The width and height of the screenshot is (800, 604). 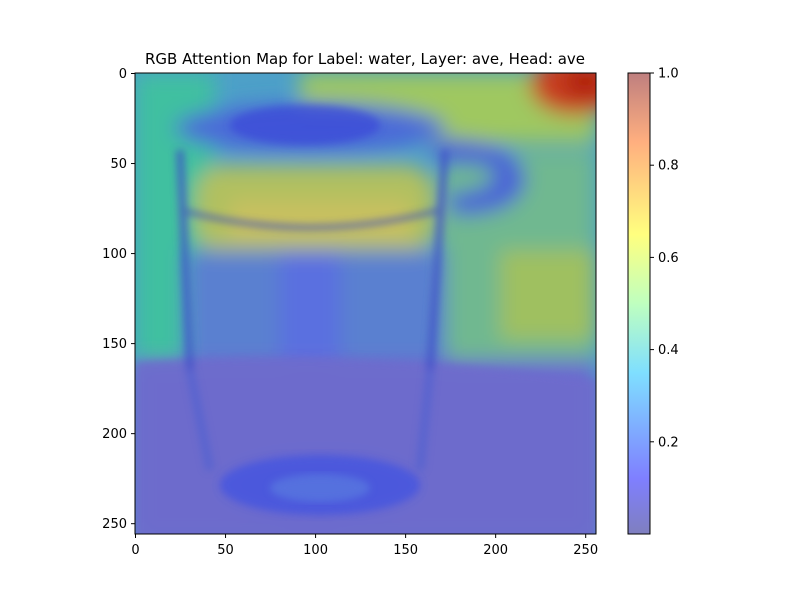 What do you see at coordinates (668, 74) in the screenshot?
I see `colorbar-tick-label: 1.0` at bounding box center [668, 74].